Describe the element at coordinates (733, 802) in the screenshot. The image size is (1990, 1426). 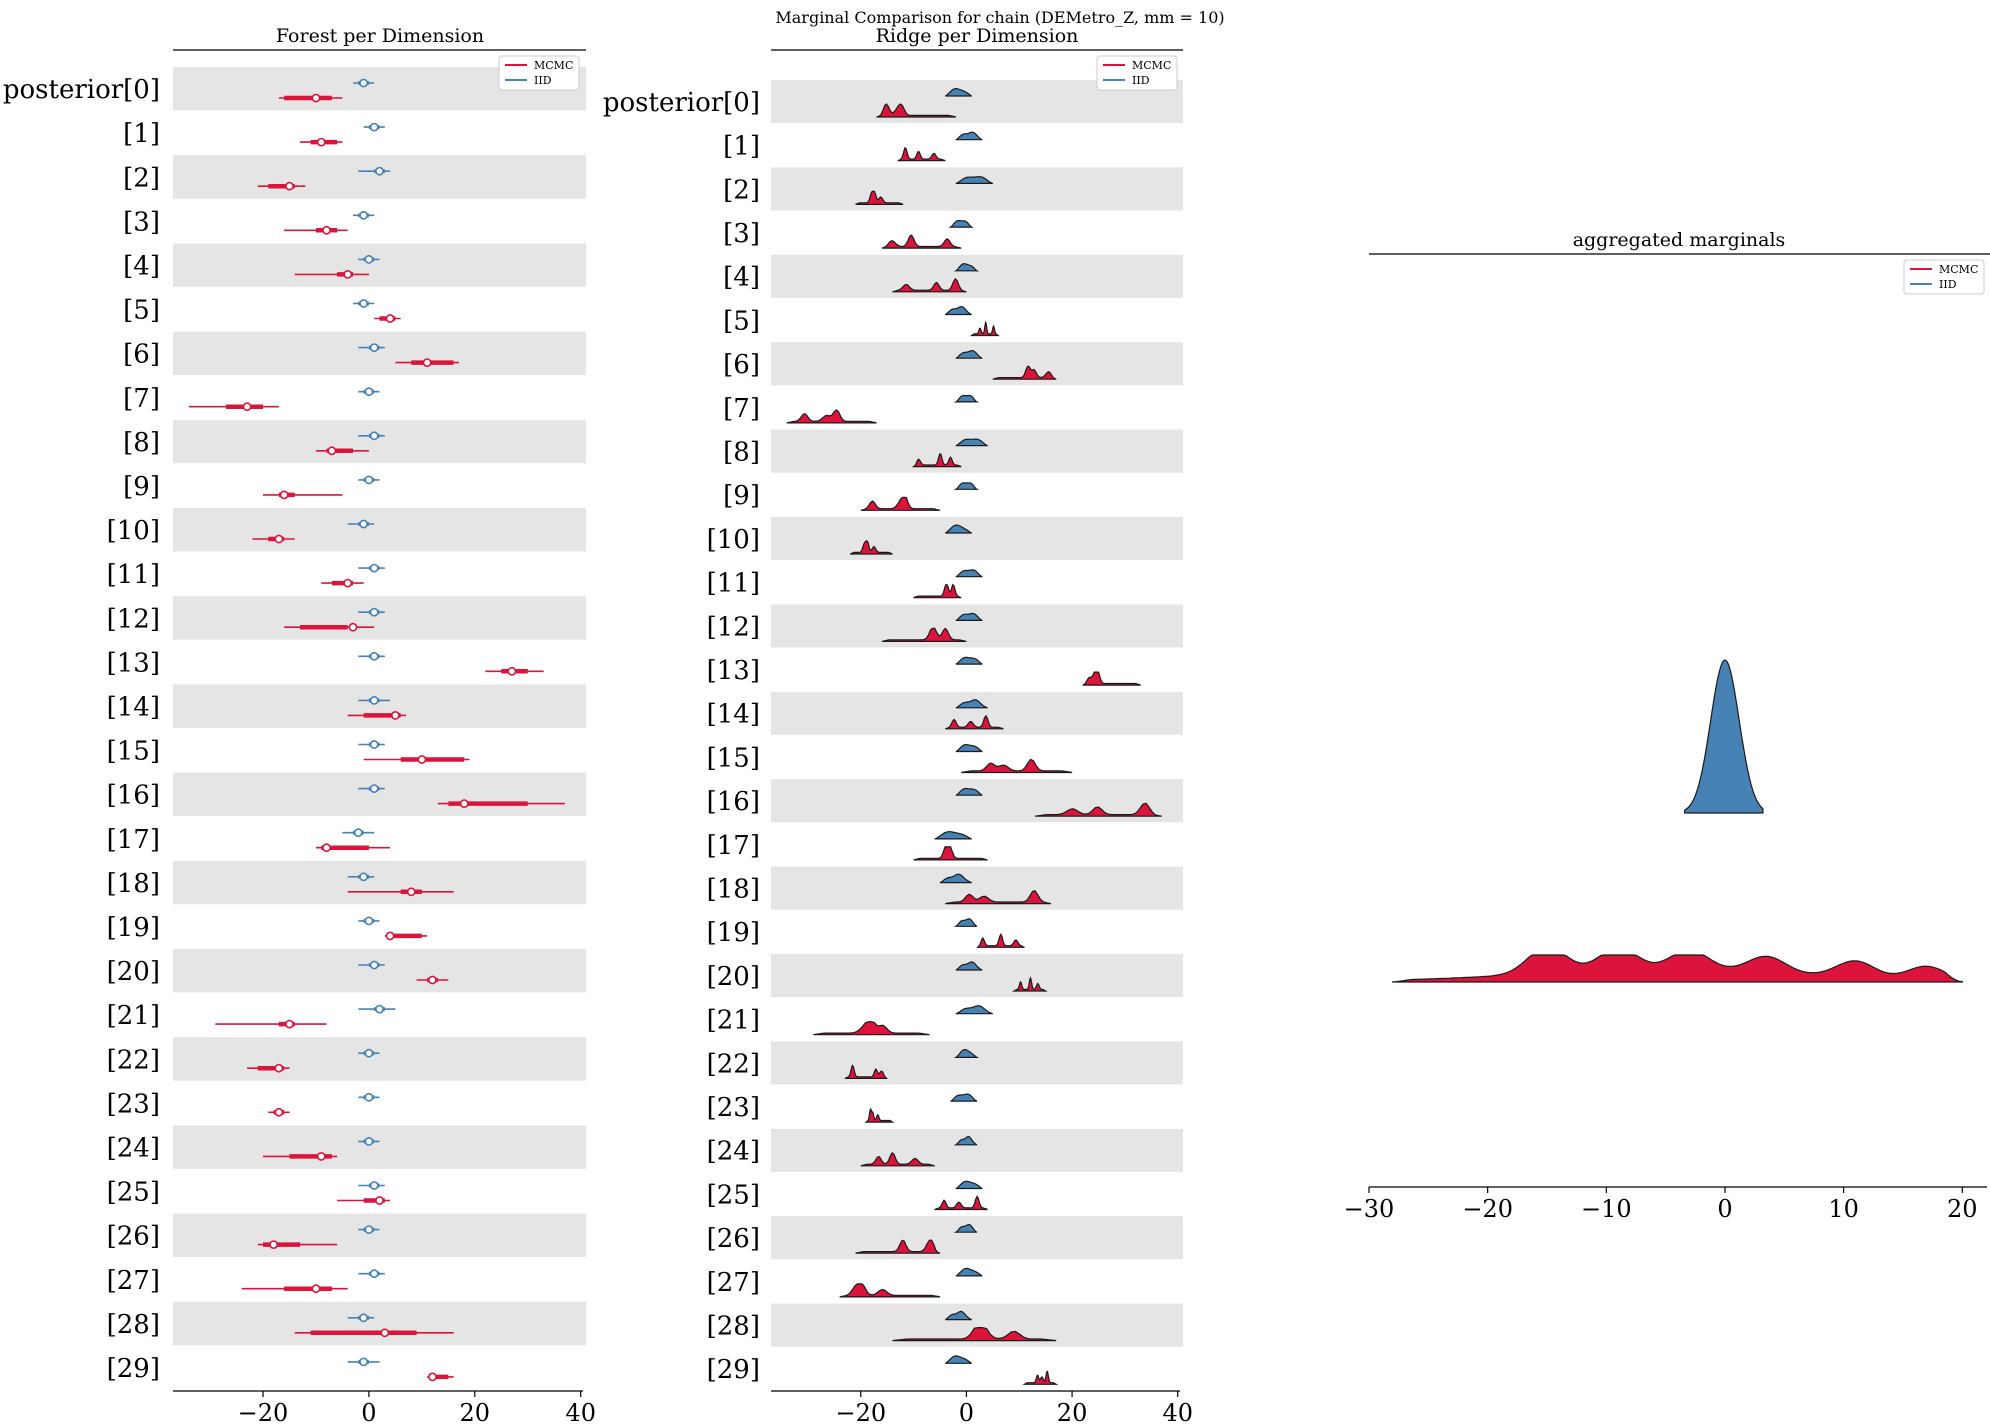
I see `ridge-row-label: [16]` at that location.